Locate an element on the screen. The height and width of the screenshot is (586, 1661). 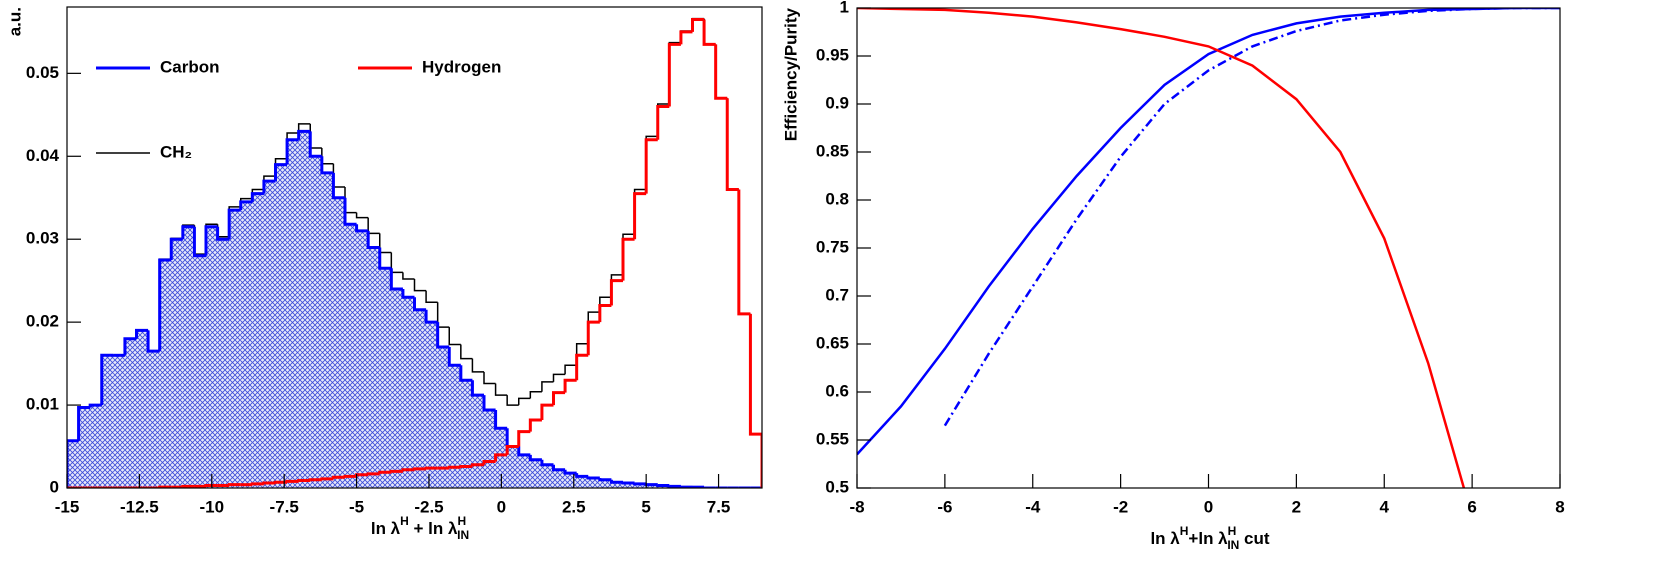
y-tick-label: 0.03 is located at coordinates (42, 238).